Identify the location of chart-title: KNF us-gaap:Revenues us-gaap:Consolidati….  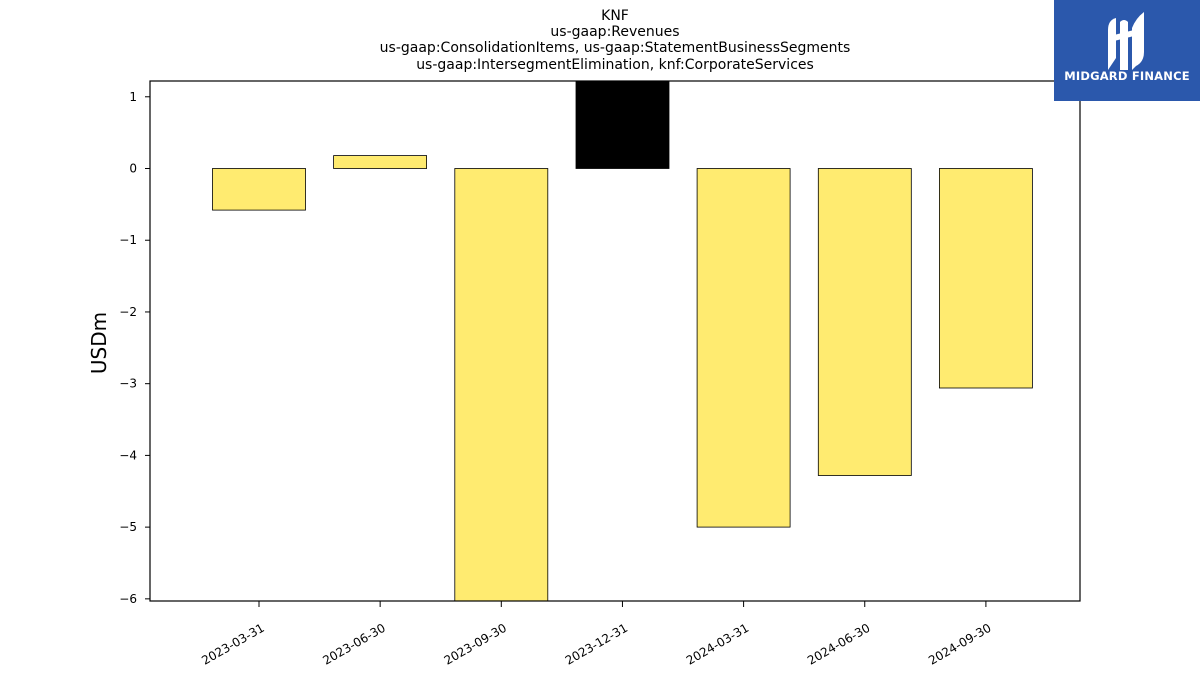
(615, 40).